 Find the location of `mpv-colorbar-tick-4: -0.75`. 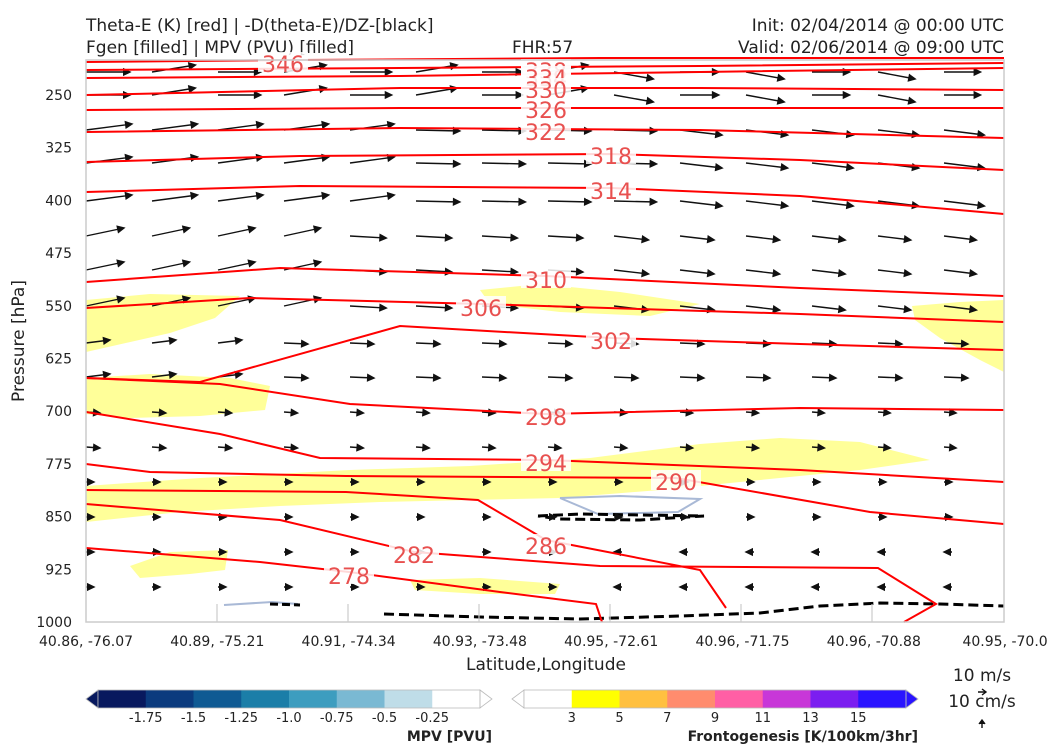

mpv-colorbar-tick-4: -0.75 is located at coordinates (337, 718).